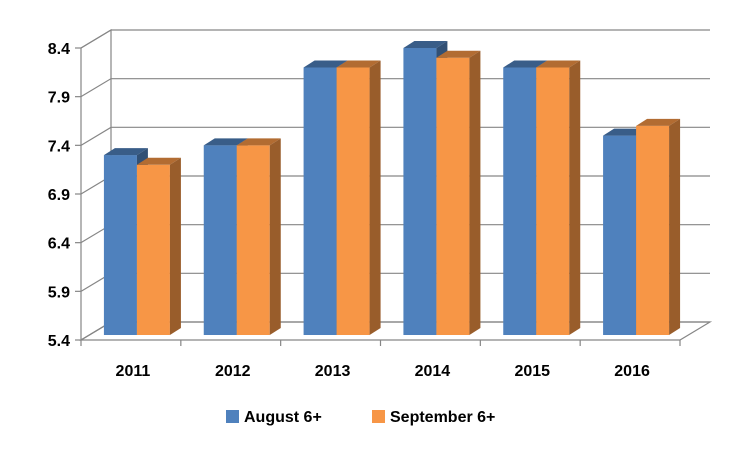  I want to click on x-axis: 2011 2012 2013 2014 2015 2016, so click(380, 360).